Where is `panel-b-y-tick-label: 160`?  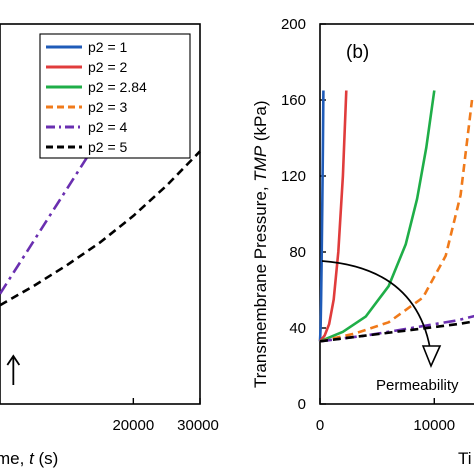 panel-b-y-tick-label: 160 is located at coordinates (293, 100).